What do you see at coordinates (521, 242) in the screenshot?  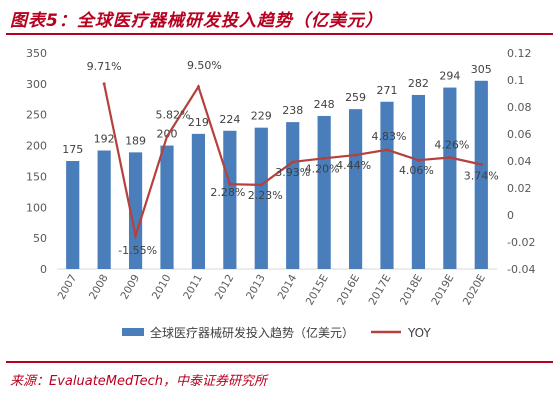 I see `right-tick-label: -0.02` at bounding box center [521, 242].